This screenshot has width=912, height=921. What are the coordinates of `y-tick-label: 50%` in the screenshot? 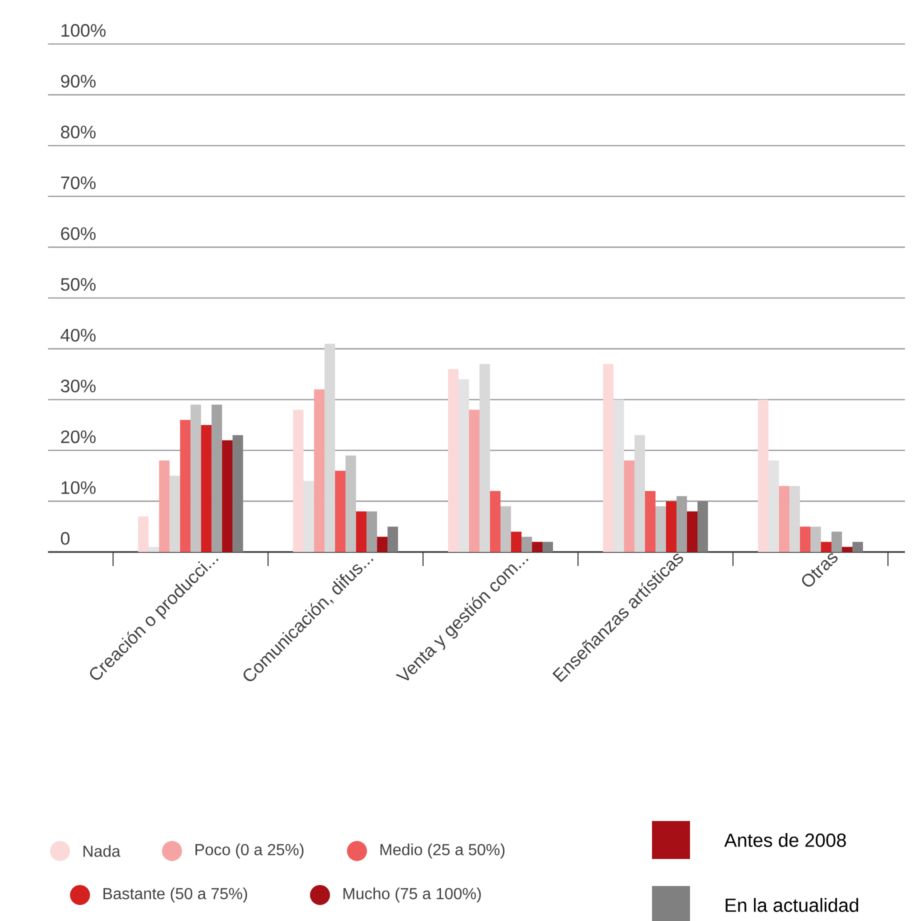 It's located at (78, 284).